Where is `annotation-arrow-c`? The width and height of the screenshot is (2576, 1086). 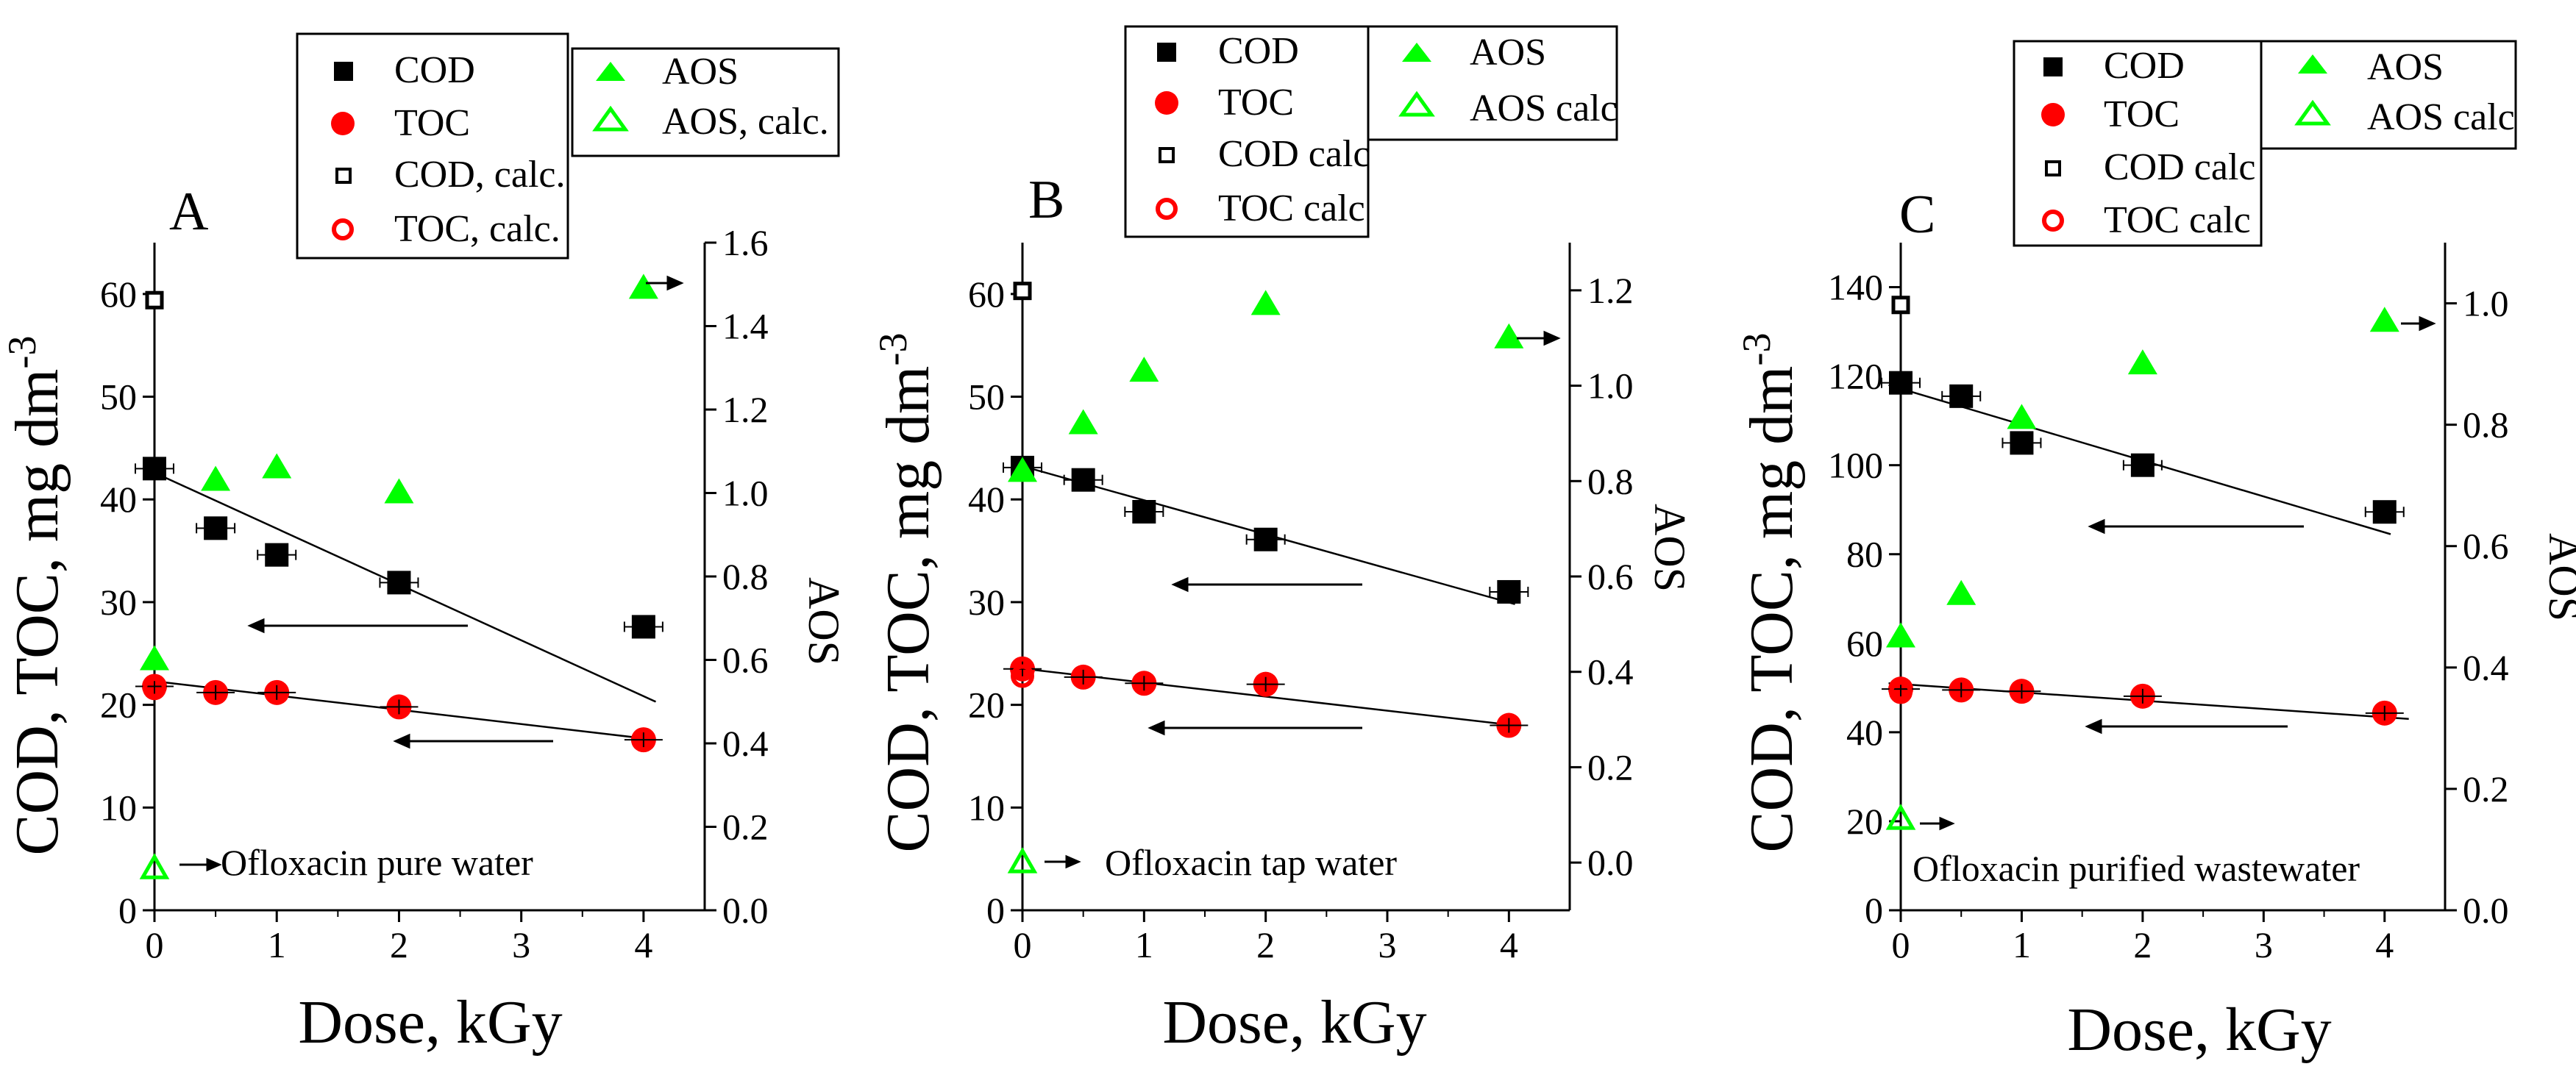 annotation-arrow-c is located at coordinates (1937, 823).